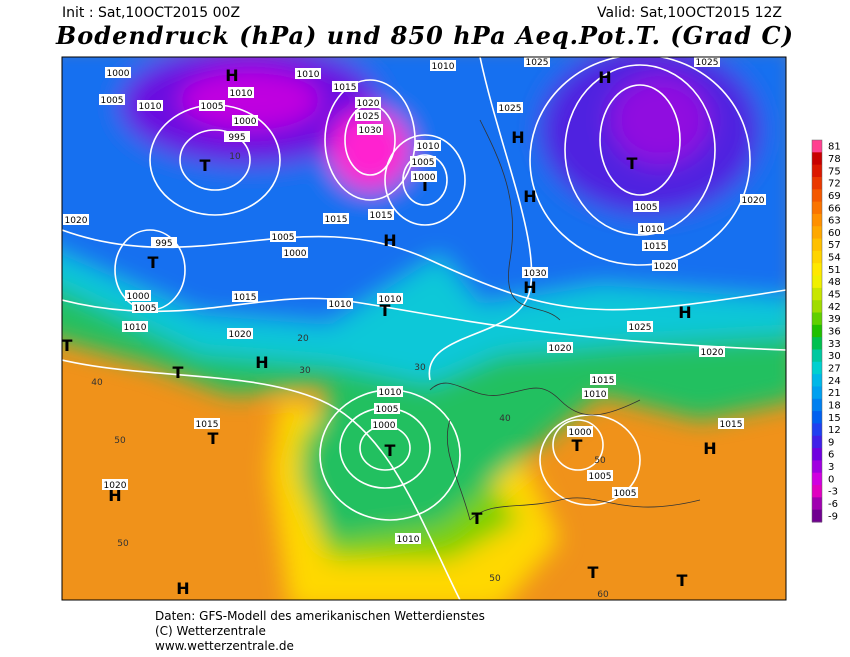 The image size is (850, 657). Describe the element at coordinates (834, 282) in the screenshot. I see `colorbar-label: 48` at that location.